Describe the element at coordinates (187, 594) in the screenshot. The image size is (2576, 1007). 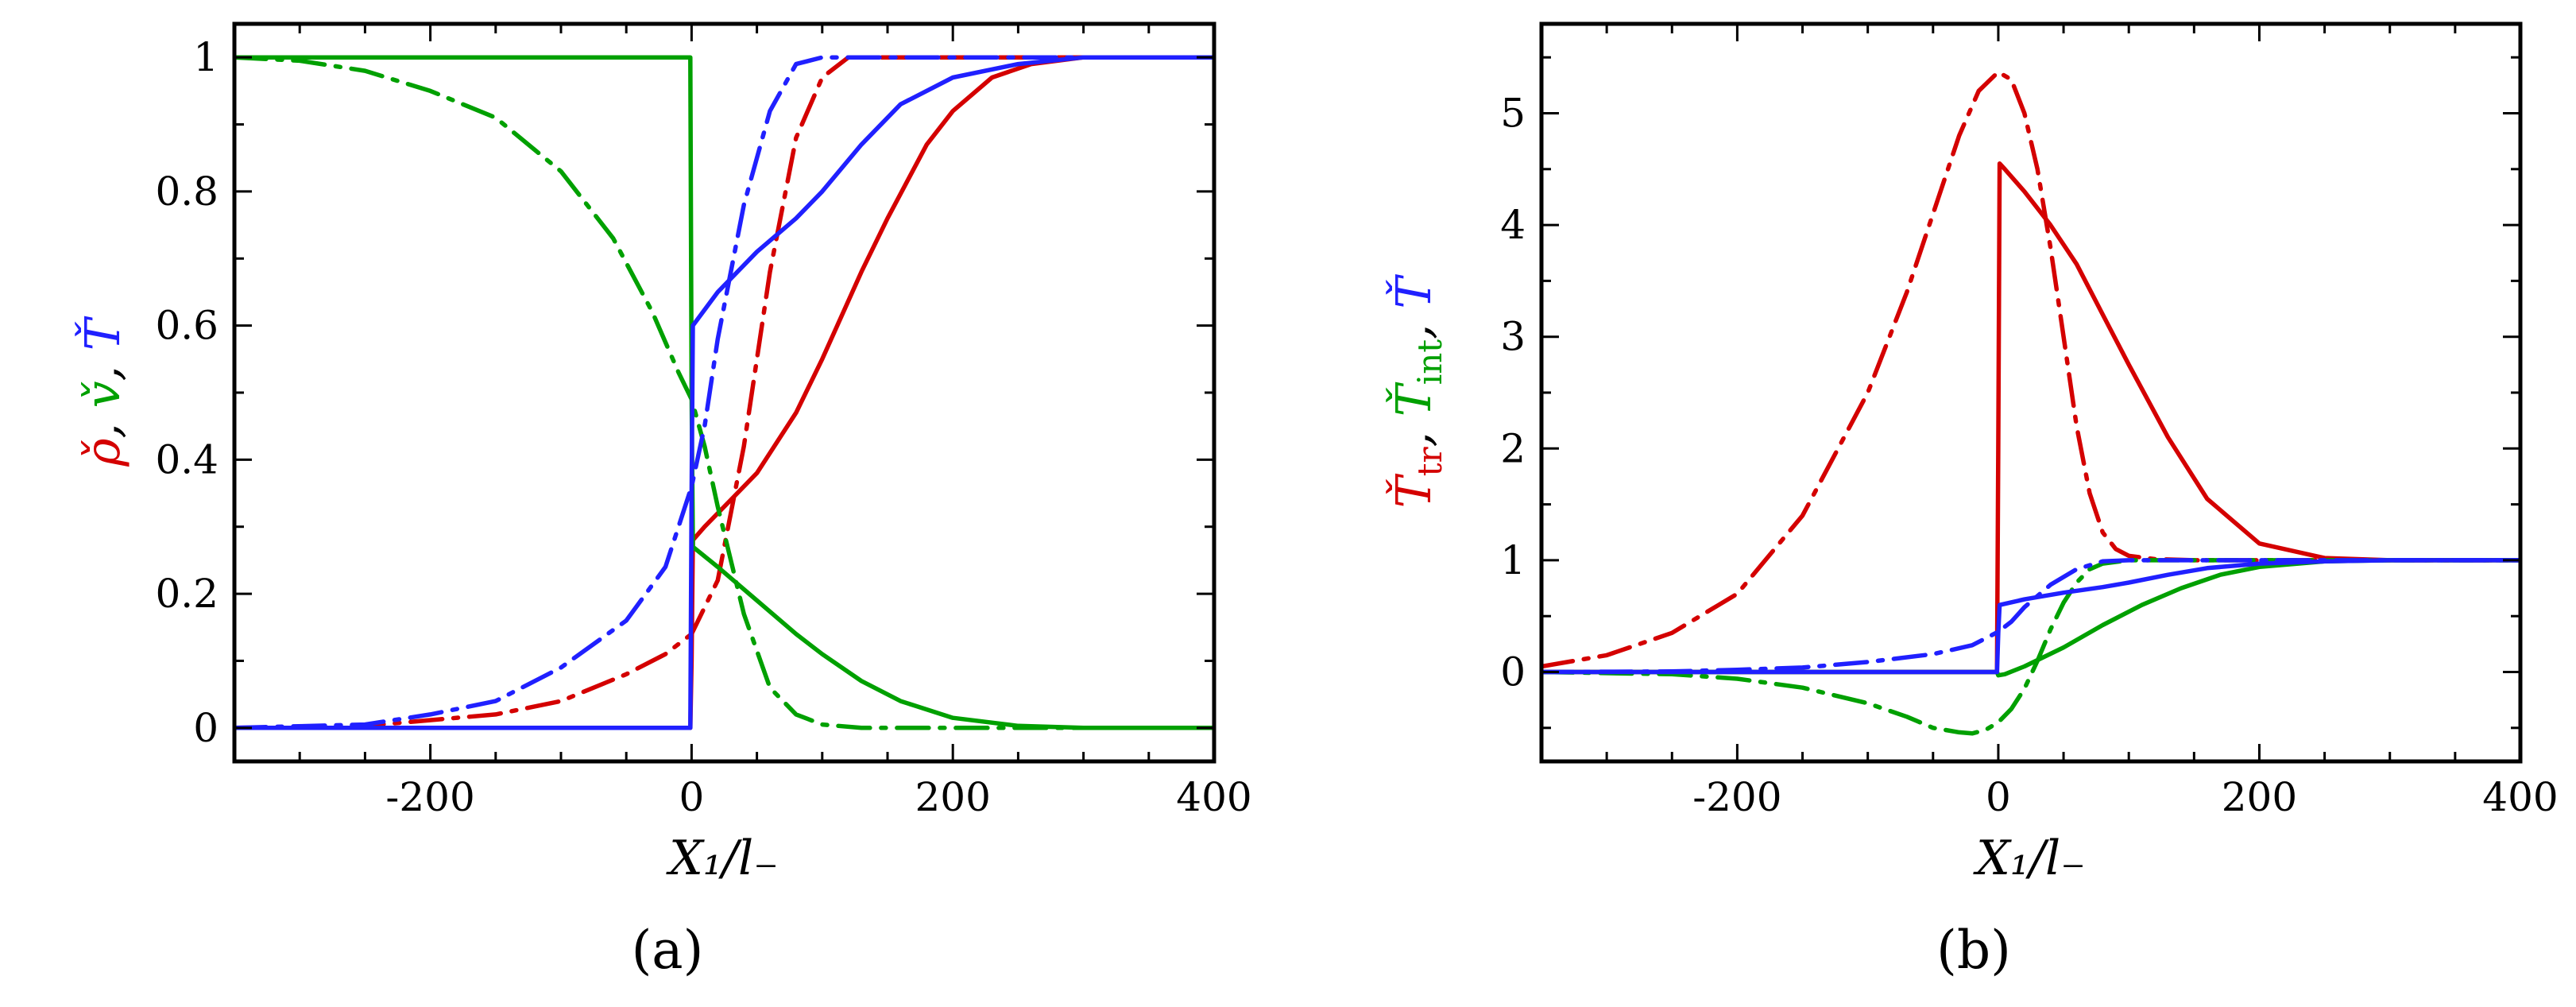
I see `y-tick-label: 0.2` at that location.